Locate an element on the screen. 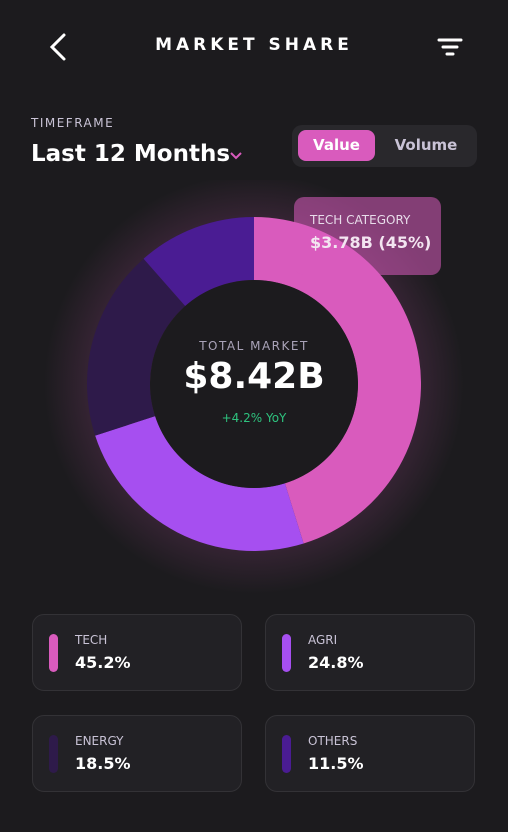  toggle-option: Volume is located at coordinates (426, 145).